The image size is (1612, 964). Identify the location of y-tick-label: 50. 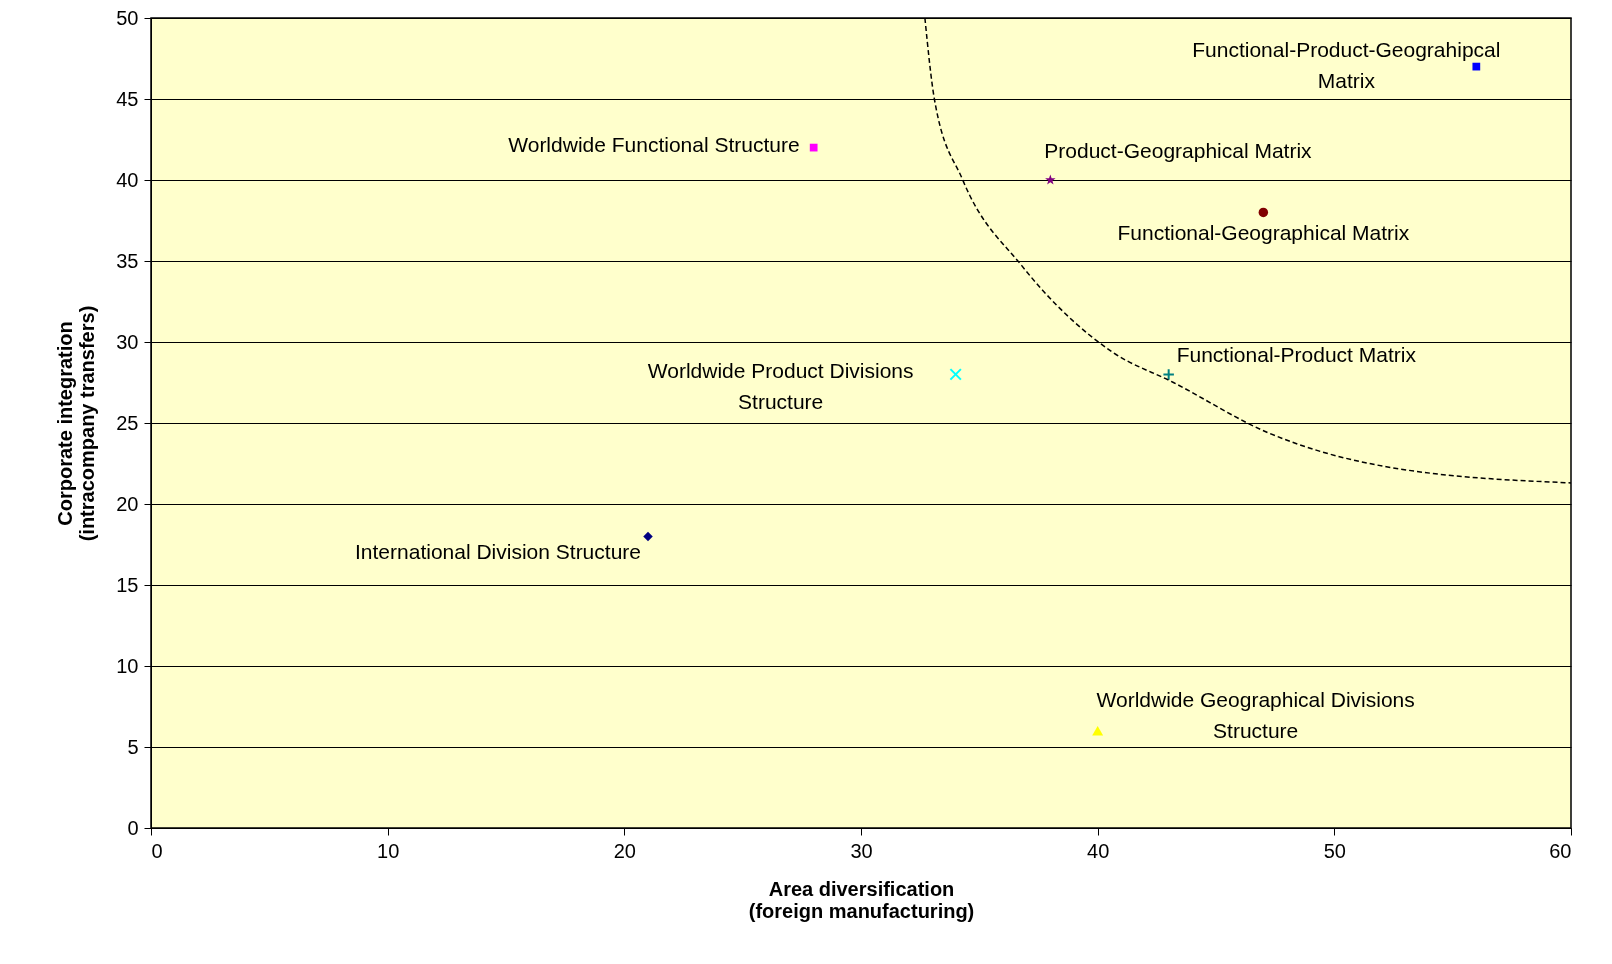
(127, 17).